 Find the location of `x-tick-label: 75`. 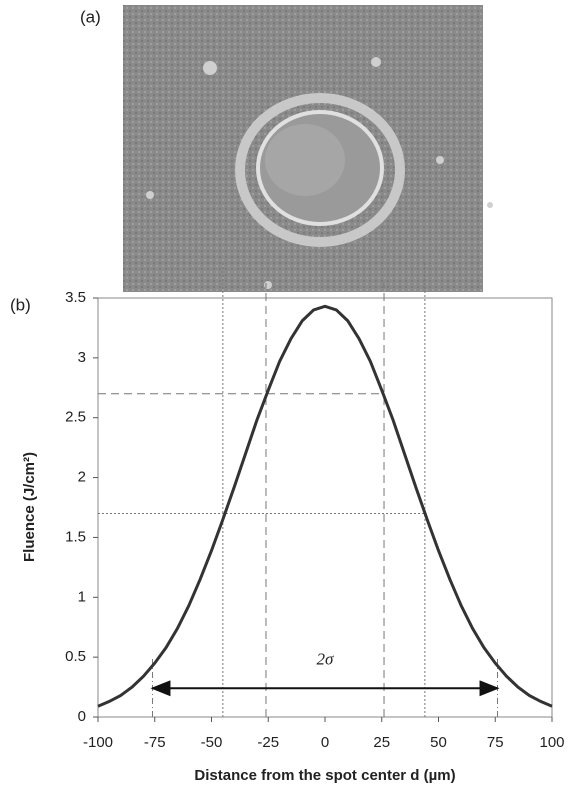

x-tick-label: 75 is located at coordinates (495, 742).